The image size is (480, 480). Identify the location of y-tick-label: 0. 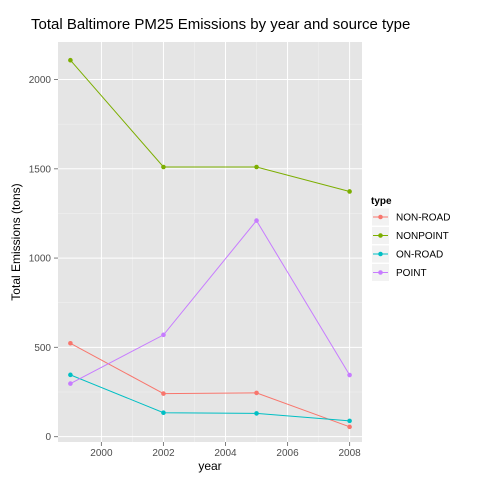
(48, 437).